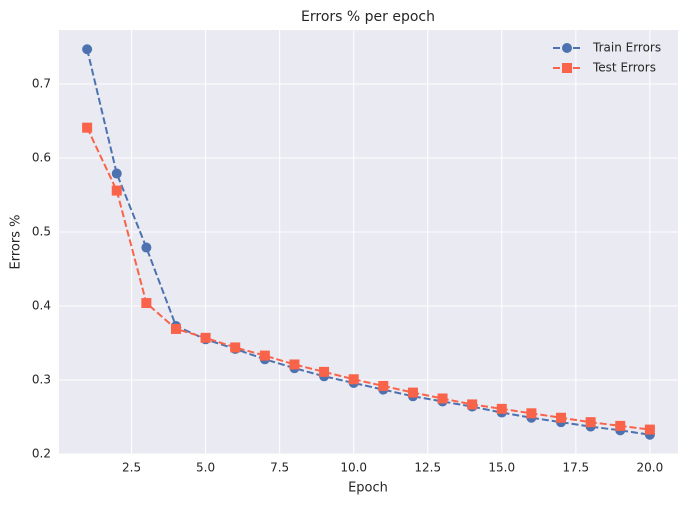  I want to click on x-tick-label: 10.0, so click(353, 468).